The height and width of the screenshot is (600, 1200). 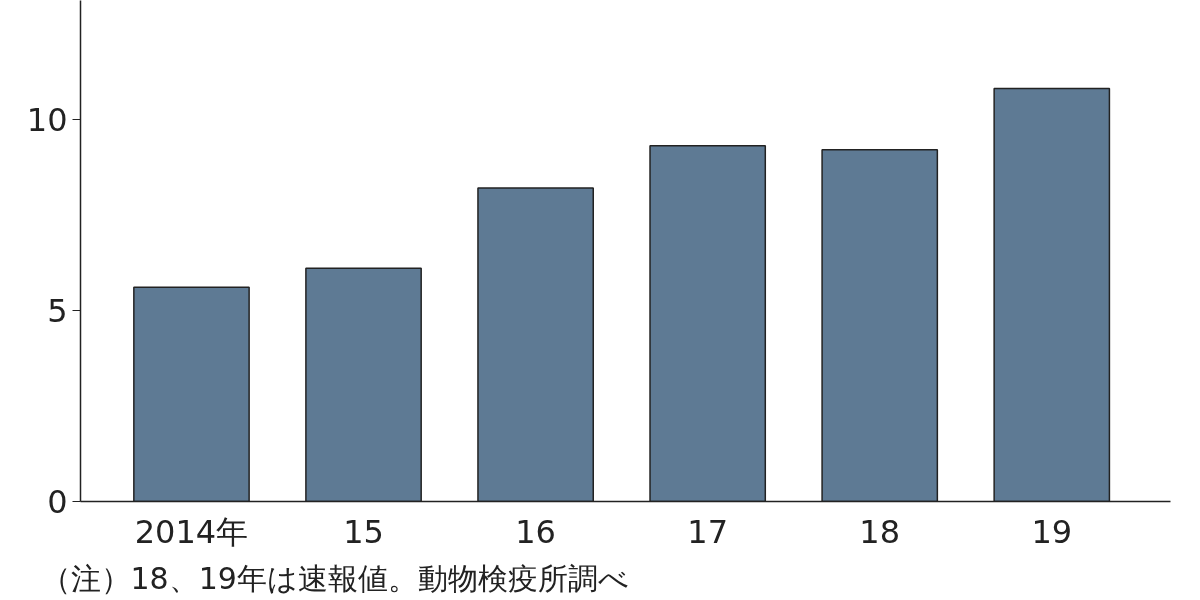 I want to click on x-tick-label: 2014年, so click(x=191, y=531).